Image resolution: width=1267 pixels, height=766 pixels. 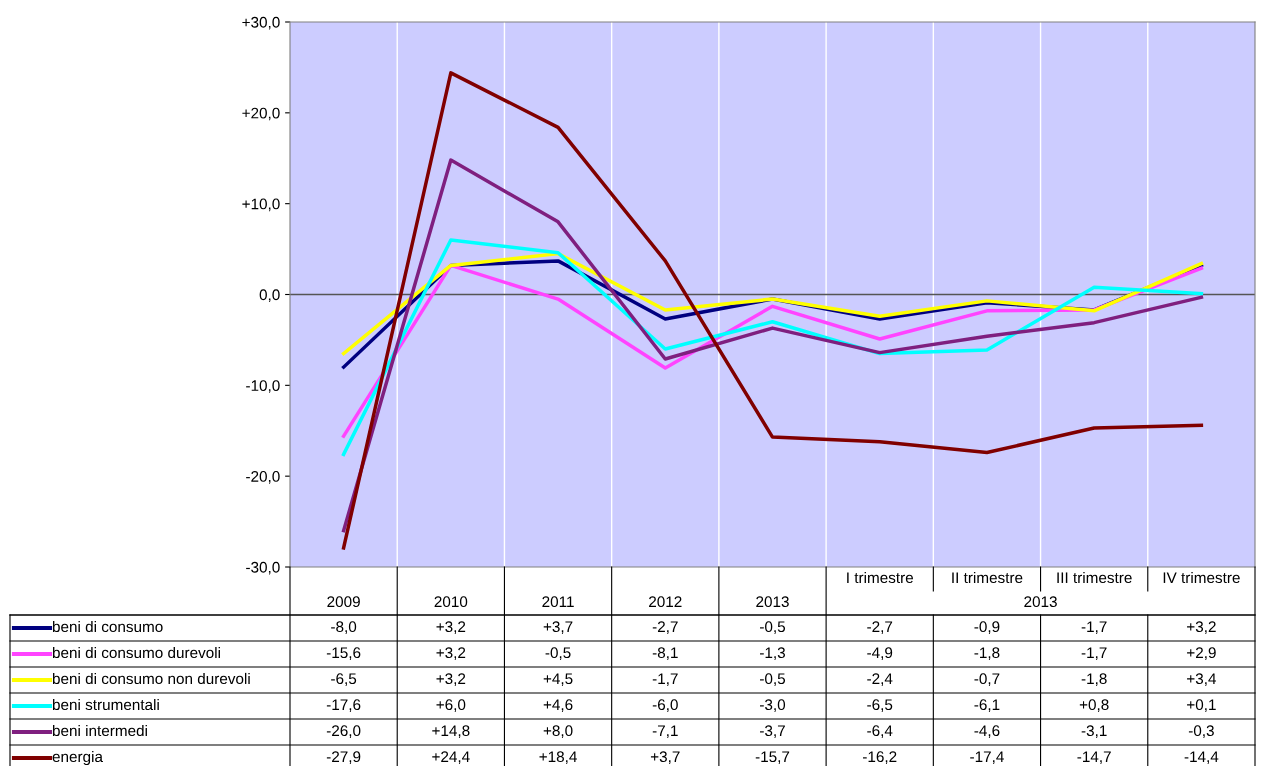 I want to click on data-label: -17,6, so click(x=343, y=705).